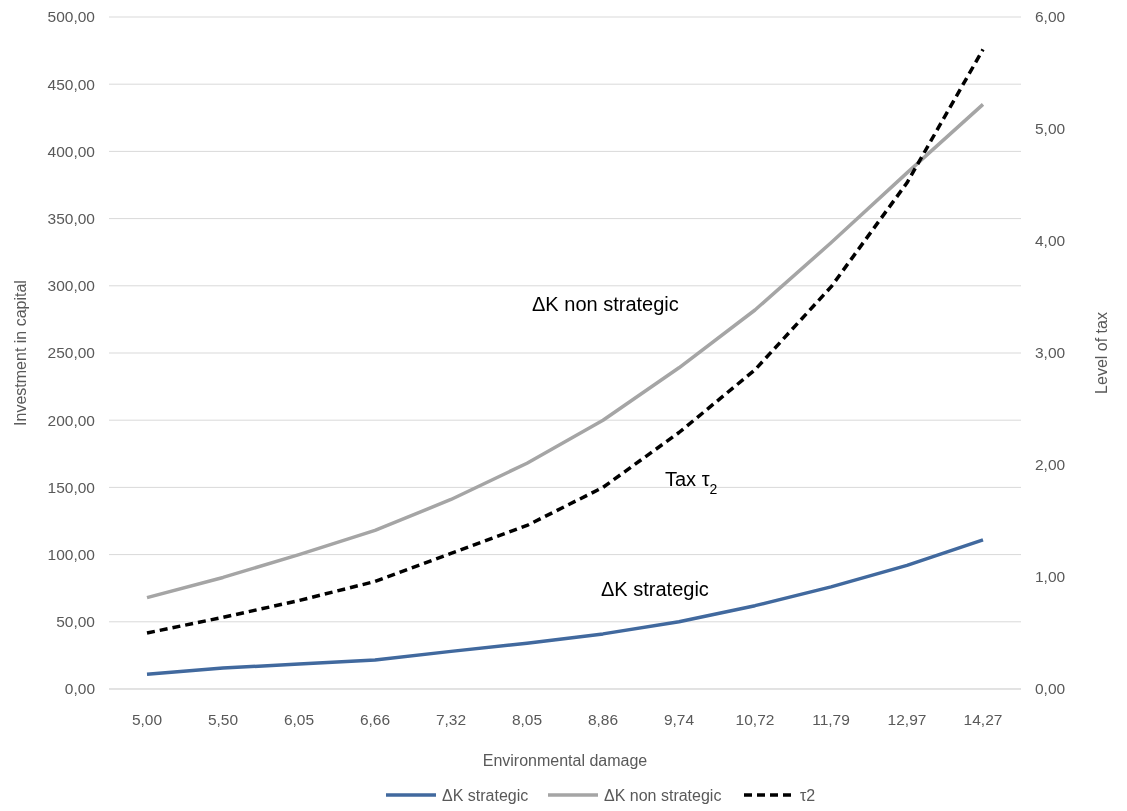 The width and height of the screenshot is (1127, 811). I want to click on y2-tick-label: 4,00, so click(1050, 241).